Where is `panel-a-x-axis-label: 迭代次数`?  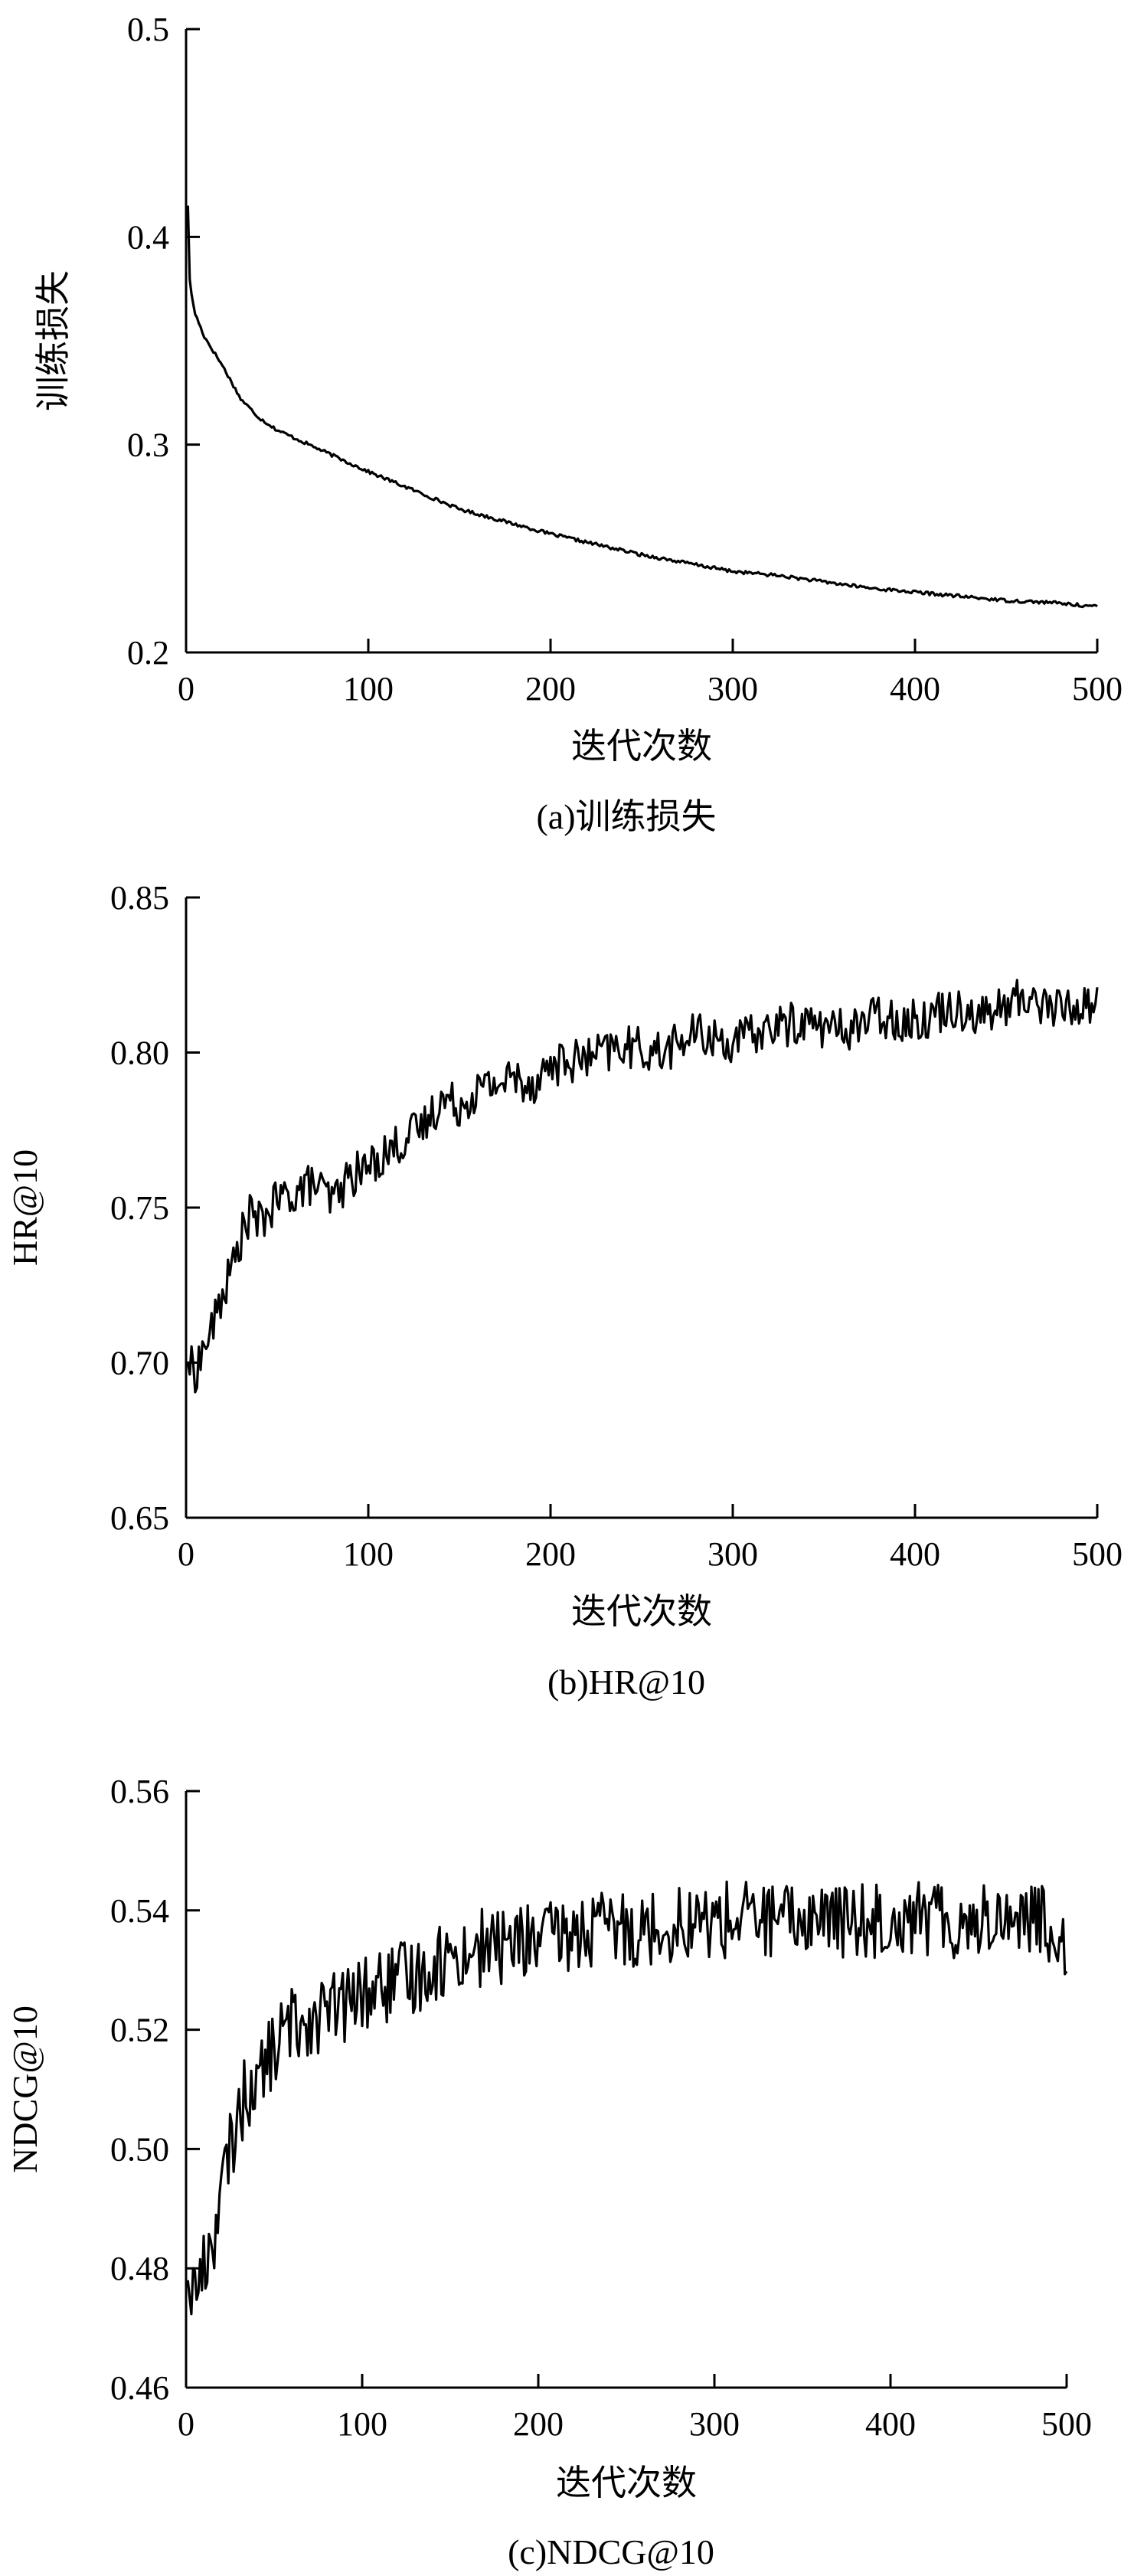
panel-a-x-axis-label: 迭代次数 is located at coordinates (641, 746).